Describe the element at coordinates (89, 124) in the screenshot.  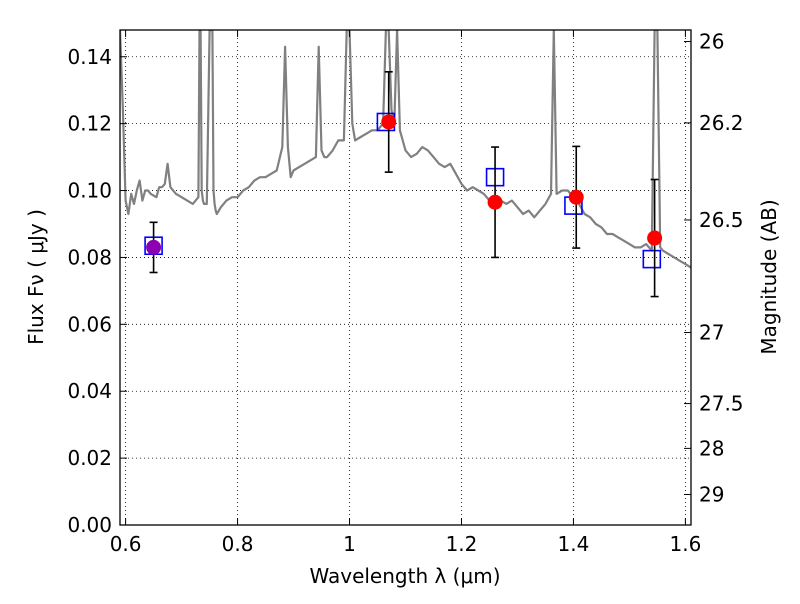
I see `y-tick-label: 0.12` at that location.